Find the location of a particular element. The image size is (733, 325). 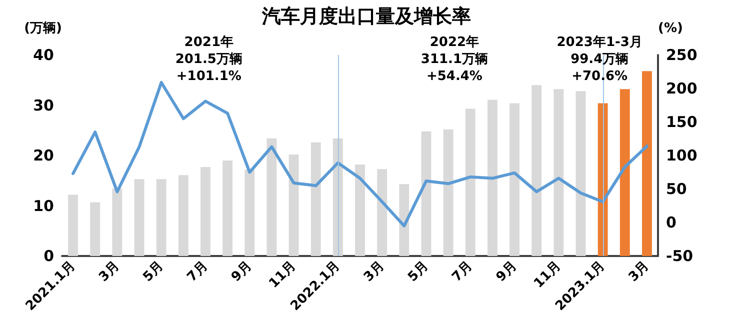

y2-axis-title: (%) is located at coordinates (670, 28).